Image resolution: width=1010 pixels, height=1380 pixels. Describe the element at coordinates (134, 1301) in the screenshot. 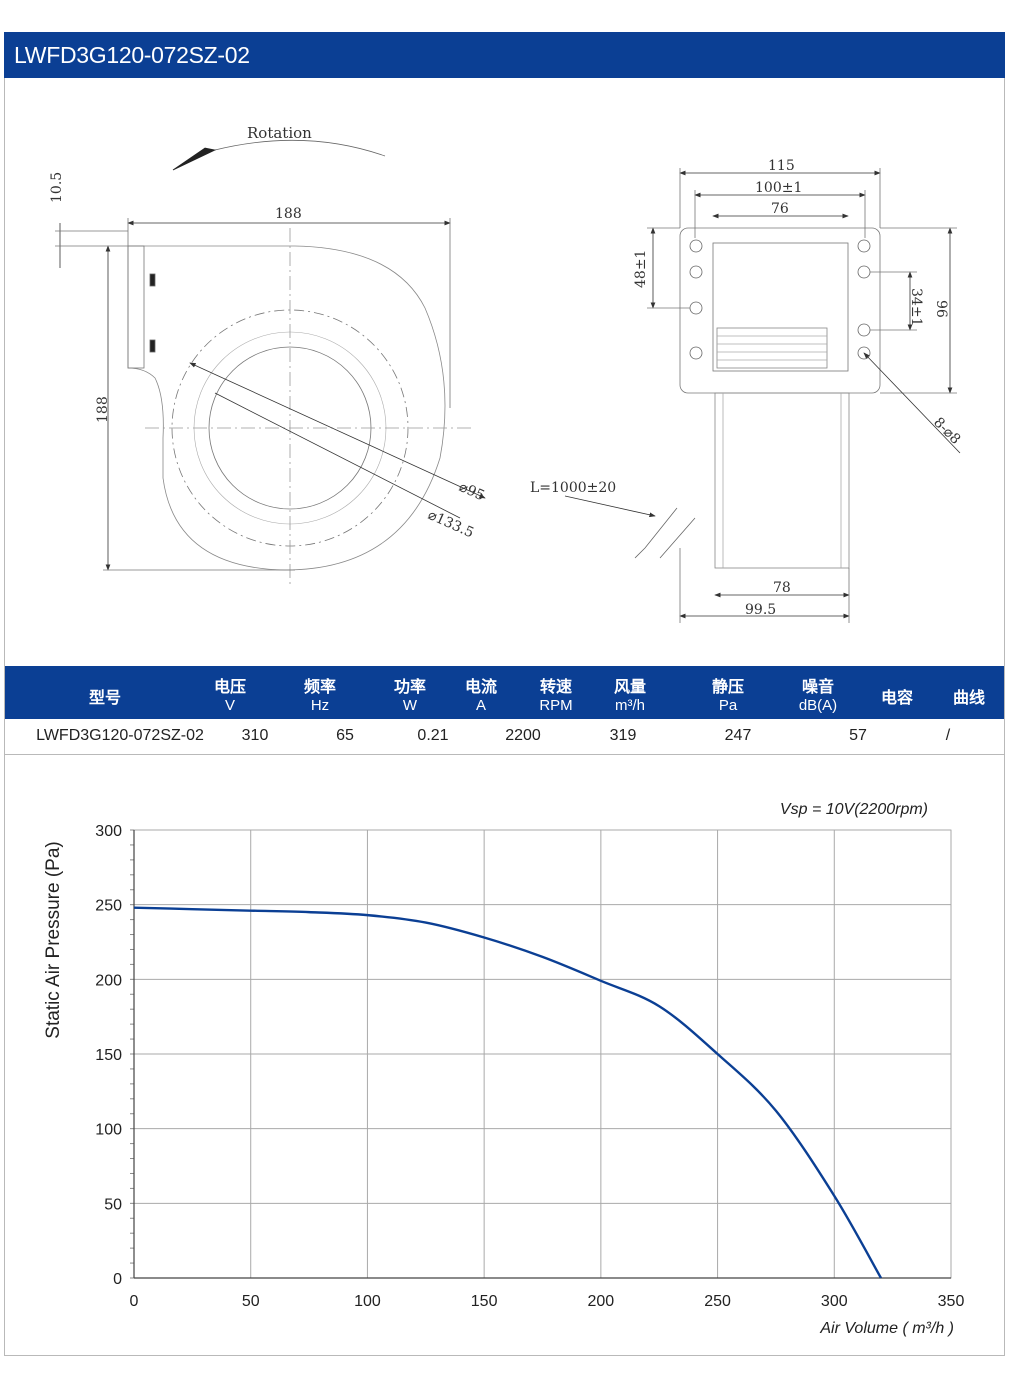

I see `x-tick-label: 0` at that location.